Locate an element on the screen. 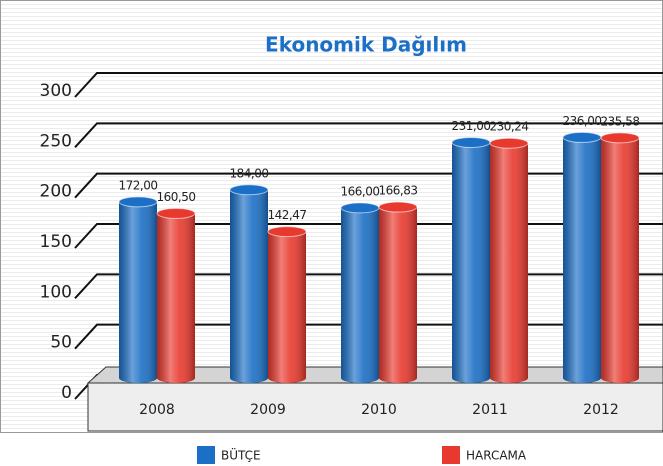 The width and height of the screenshot is (663, 466). value-label: 184,00 is located at coordinates (249, 173).